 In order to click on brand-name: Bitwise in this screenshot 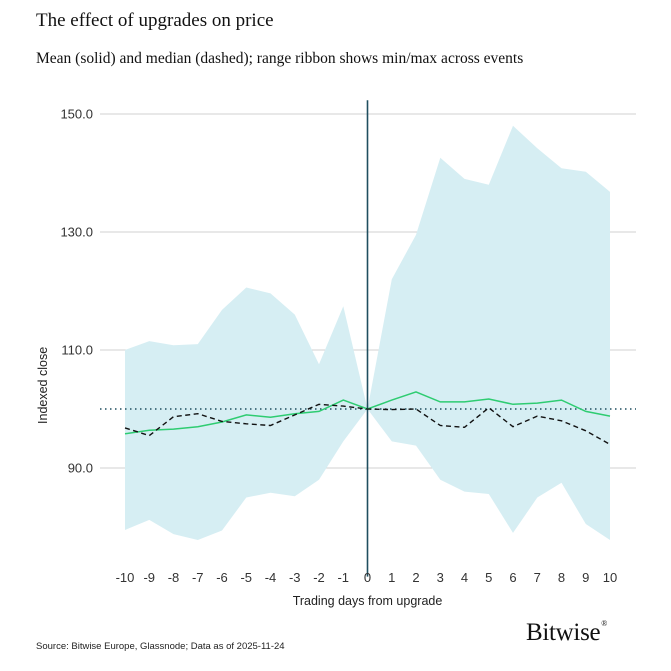, I will do `click(563, 632)`.